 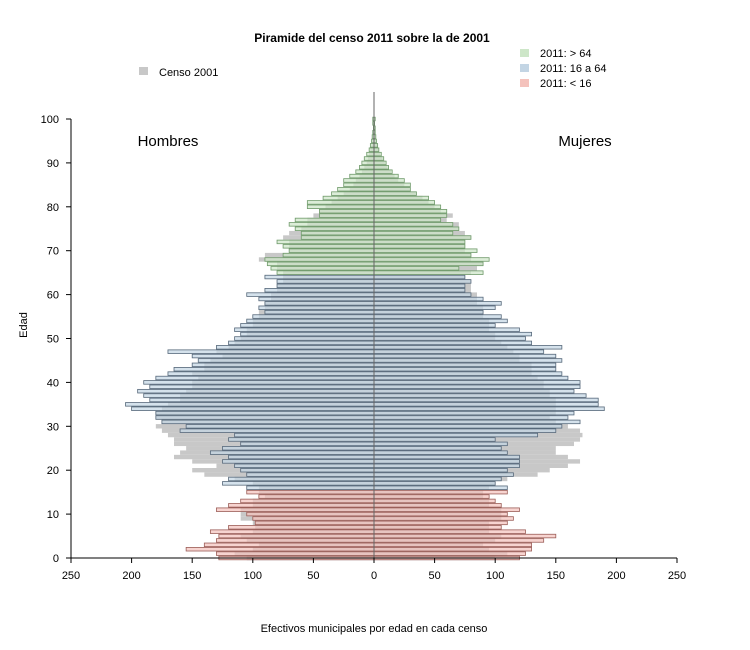 I want to click on x-tick-label: 100, so click(x=253, y=576).